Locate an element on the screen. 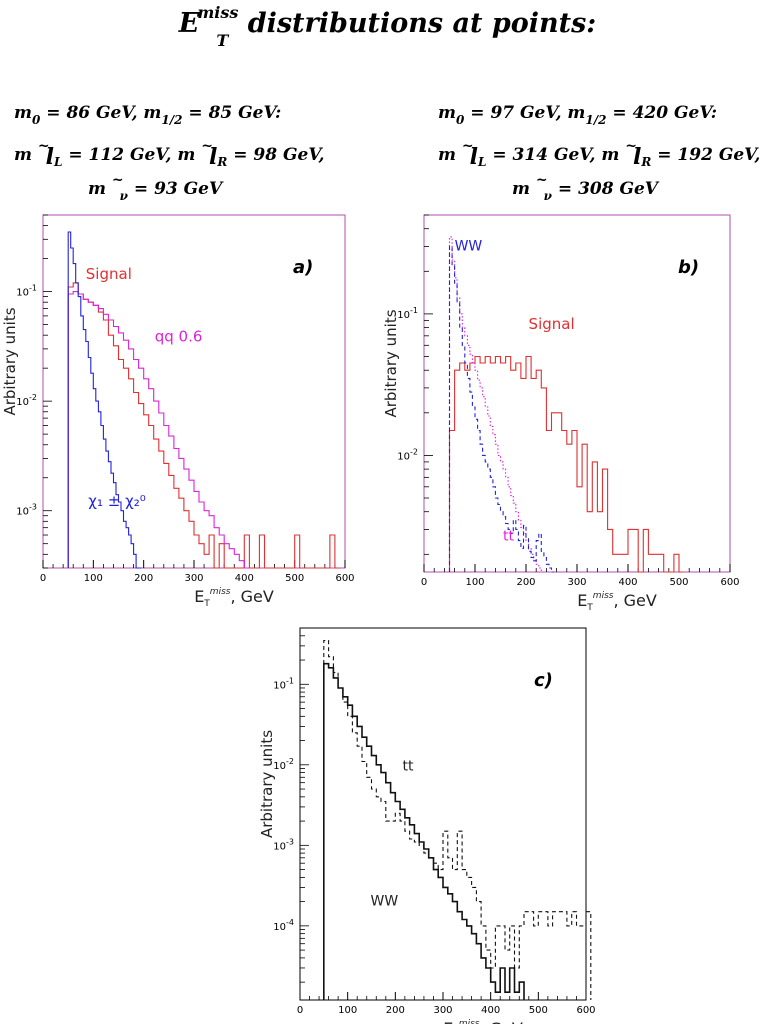 This screenshot has width=775, height=1024. series-annotation: qq 0.6 is located at coordinates (179, 337).